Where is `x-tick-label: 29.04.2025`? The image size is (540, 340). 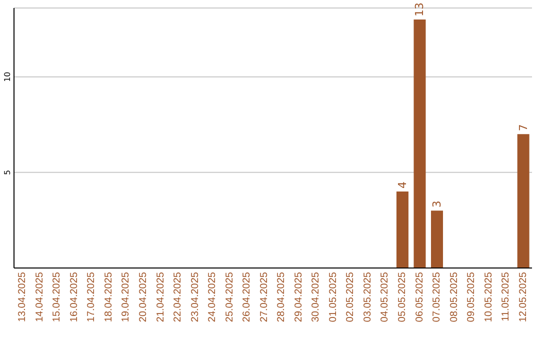 x-tick-label: 29.04.2025 is located at coordinates (298, 297).